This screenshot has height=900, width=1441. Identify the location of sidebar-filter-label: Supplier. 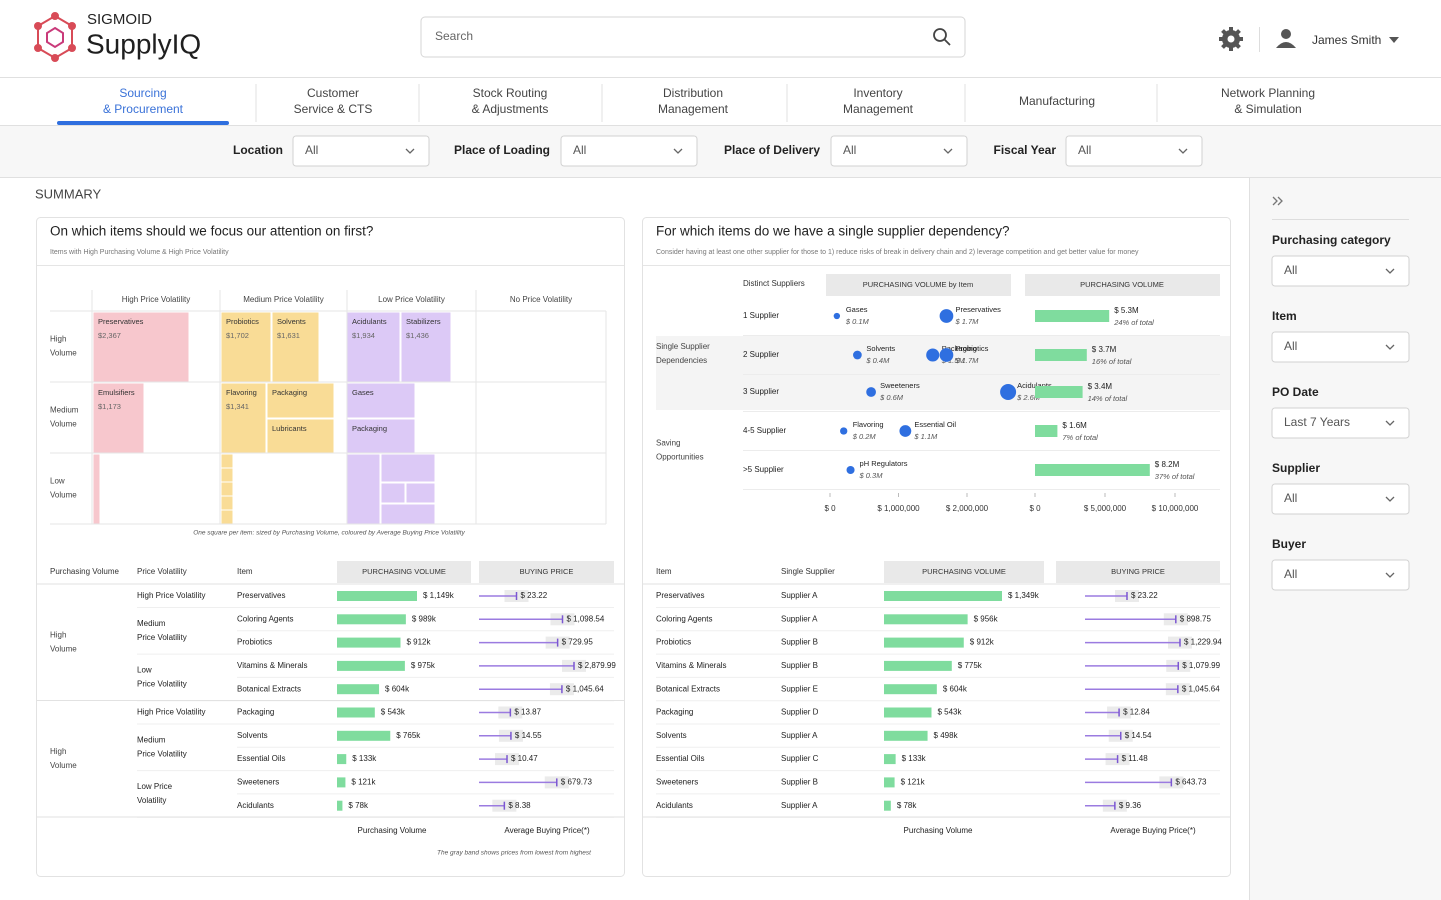
(1296, 468).